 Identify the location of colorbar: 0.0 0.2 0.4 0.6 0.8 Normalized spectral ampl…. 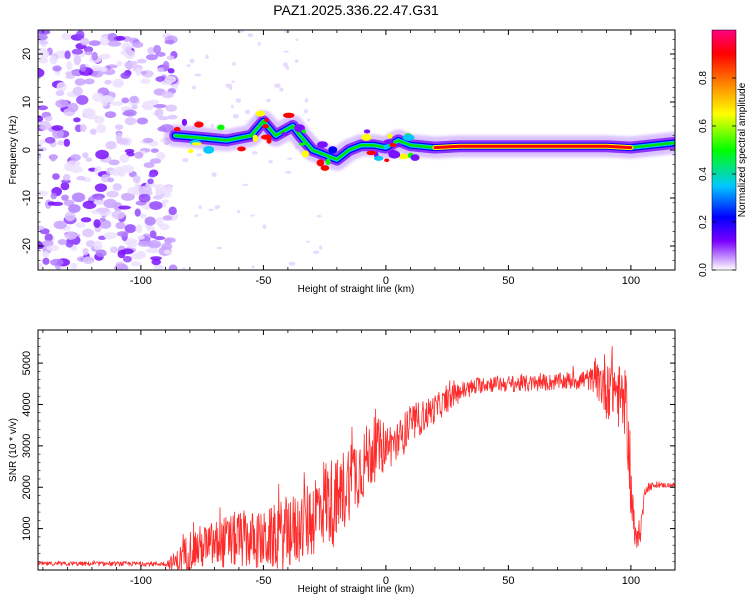
(723, 153).